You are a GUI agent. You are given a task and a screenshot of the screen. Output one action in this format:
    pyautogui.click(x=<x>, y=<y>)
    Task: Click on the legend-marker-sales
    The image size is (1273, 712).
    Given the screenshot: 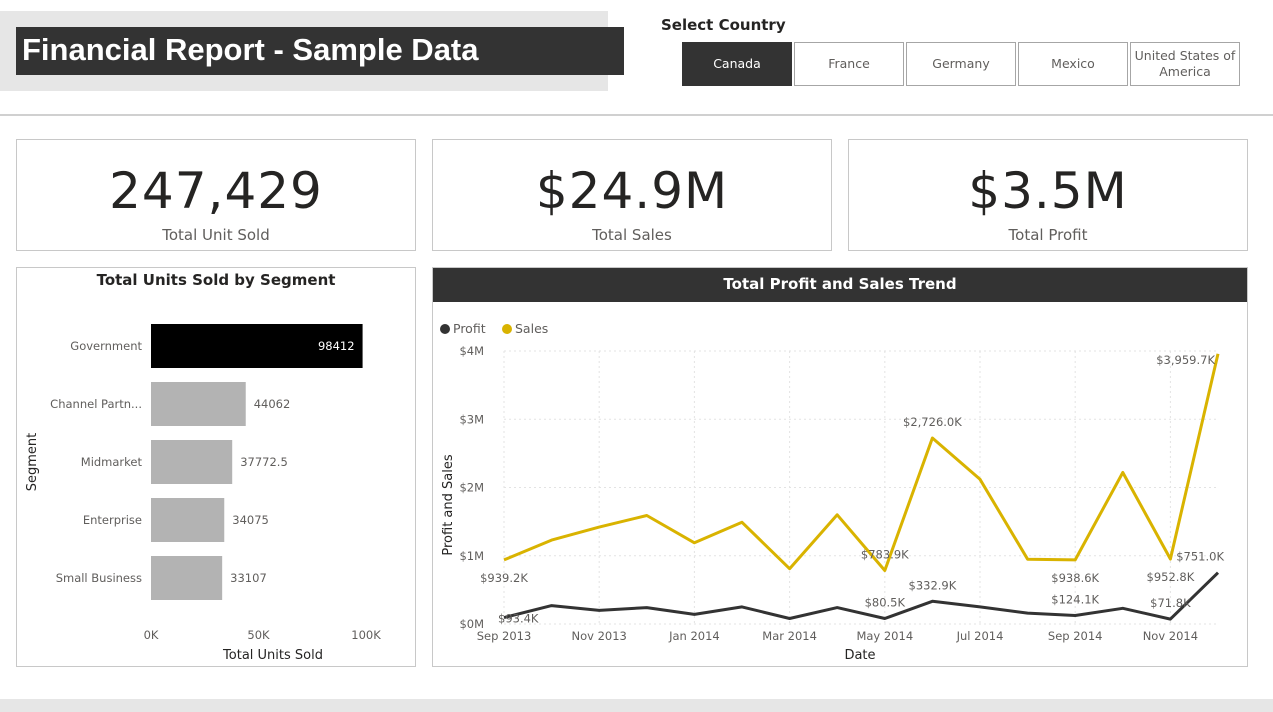 What is the action you would take?
    pyautogui.click(x=507, y=329)
    